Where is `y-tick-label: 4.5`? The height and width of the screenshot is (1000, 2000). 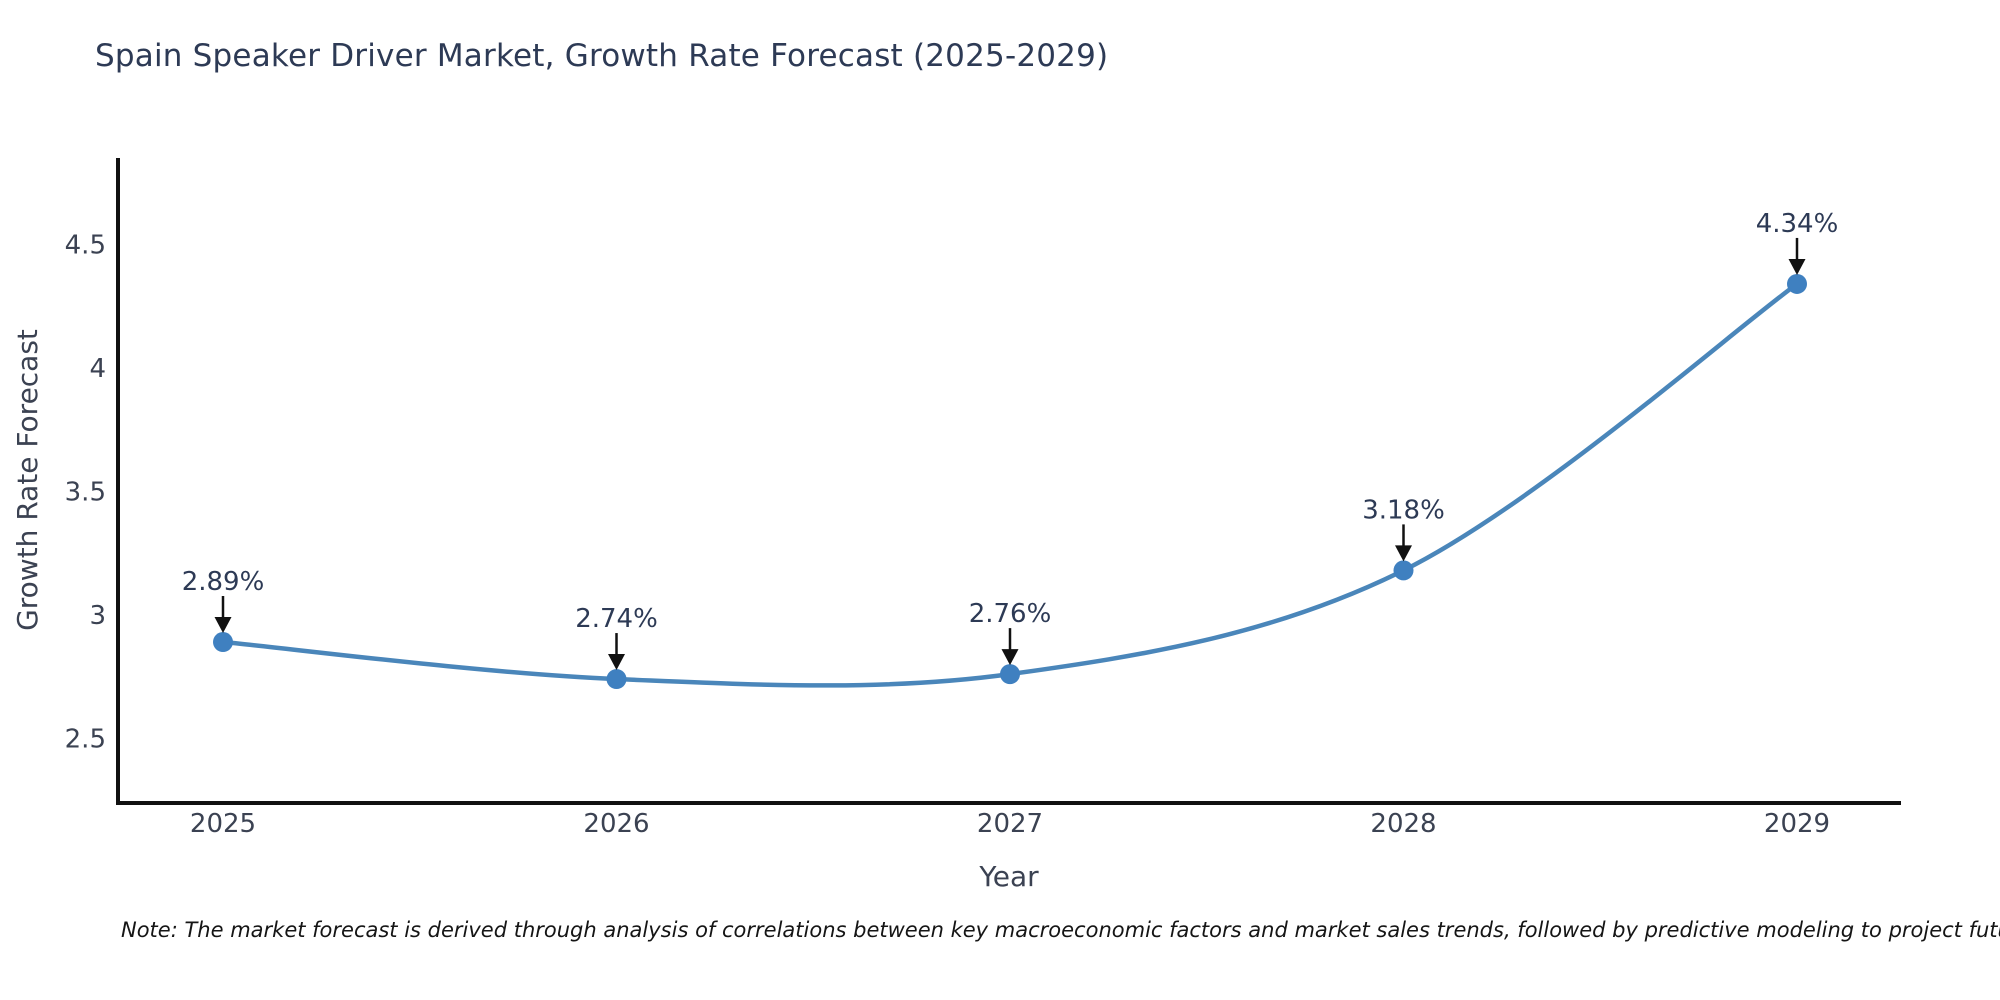
y-tick-label: 4.5 is located at coordinates (85, 245).